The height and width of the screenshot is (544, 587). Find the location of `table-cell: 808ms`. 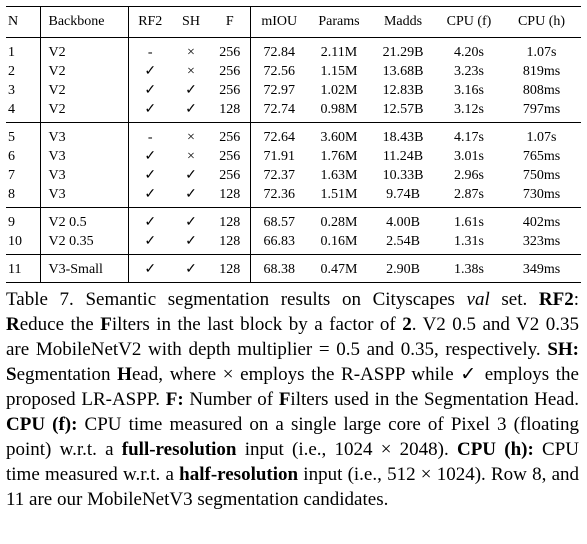

table-cell: 808ms is located at coordinates (541, 90).